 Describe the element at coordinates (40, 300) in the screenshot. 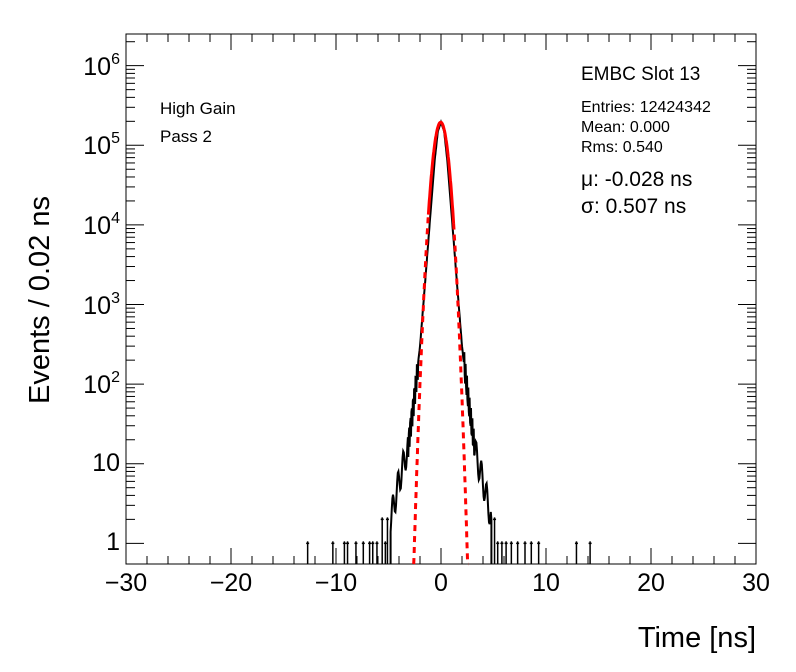

I see `y-axis-label: Events / 0.02 ns` at that location.